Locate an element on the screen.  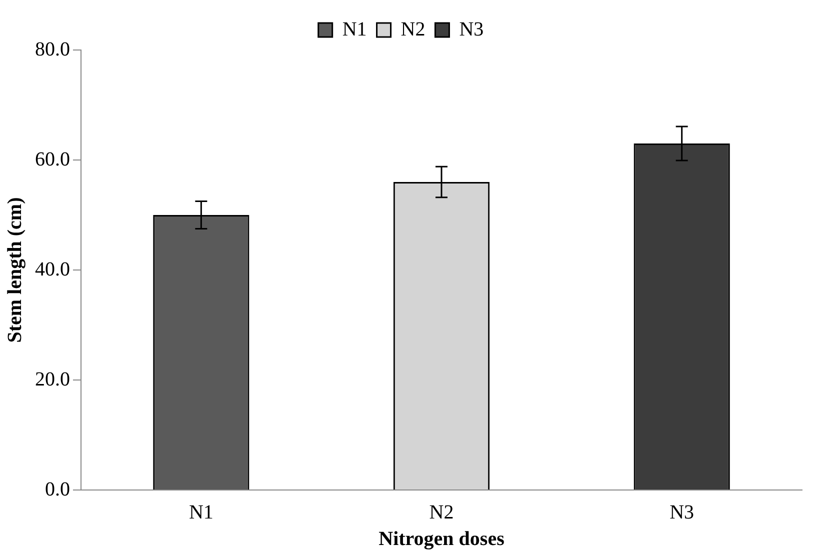
legend-label: N2 is located at coordinates (413, 29).